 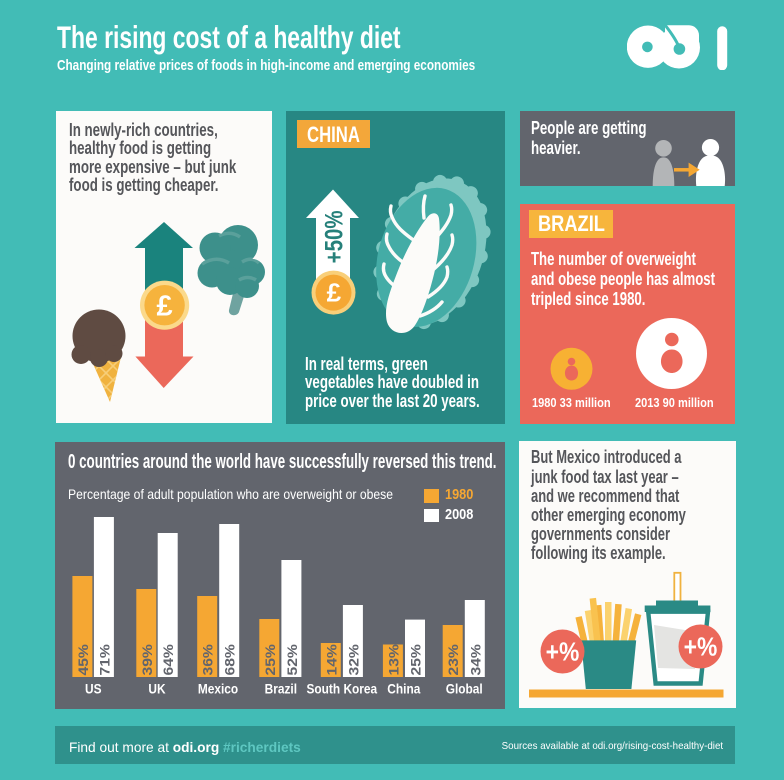 I want to click on svg-text: +50%, so click(x=334, y=236).